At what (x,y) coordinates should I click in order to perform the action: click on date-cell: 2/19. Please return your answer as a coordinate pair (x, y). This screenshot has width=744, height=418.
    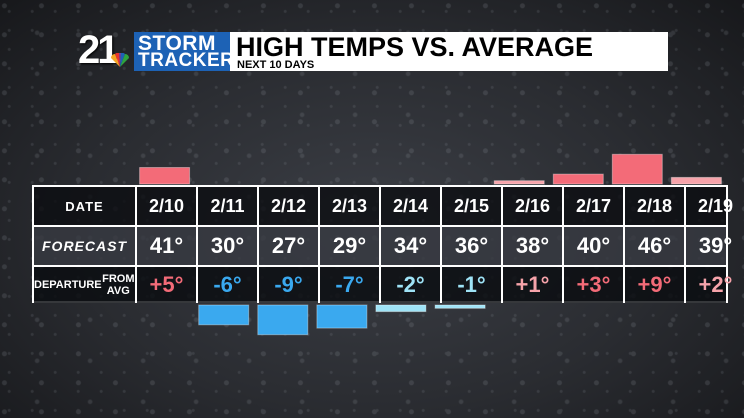
    Looking at the image, I should click on (715, 205).